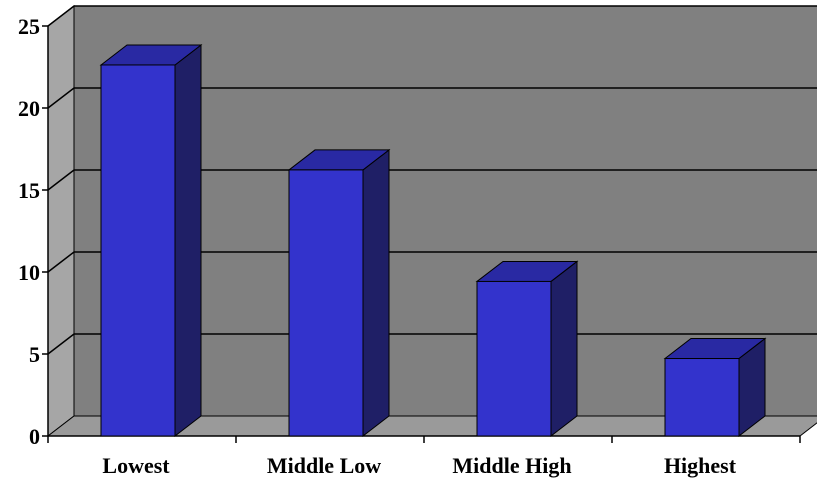 The image size is (817, 483). What do you see at coordinates (33, 231) in the screenshot?
I see `y-axis-ticks: 0 5 10 15 20 25` at bounding box center [33, 231].